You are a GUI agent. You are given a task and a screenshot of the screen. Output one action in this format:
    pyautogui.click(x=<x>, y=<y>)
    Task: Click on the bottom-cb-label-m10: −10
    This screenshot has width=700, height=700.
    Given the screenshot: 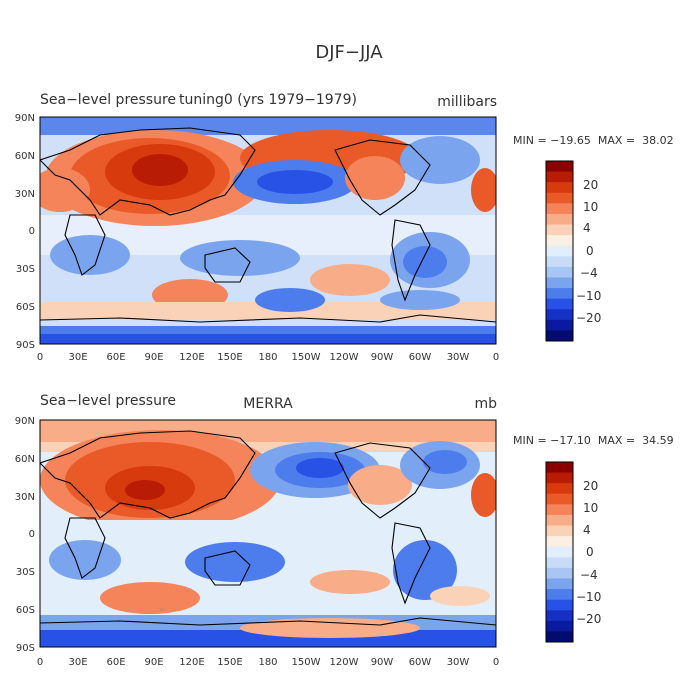 What is the action you would take?
    pyautogui.click(x=588, y=597)
    